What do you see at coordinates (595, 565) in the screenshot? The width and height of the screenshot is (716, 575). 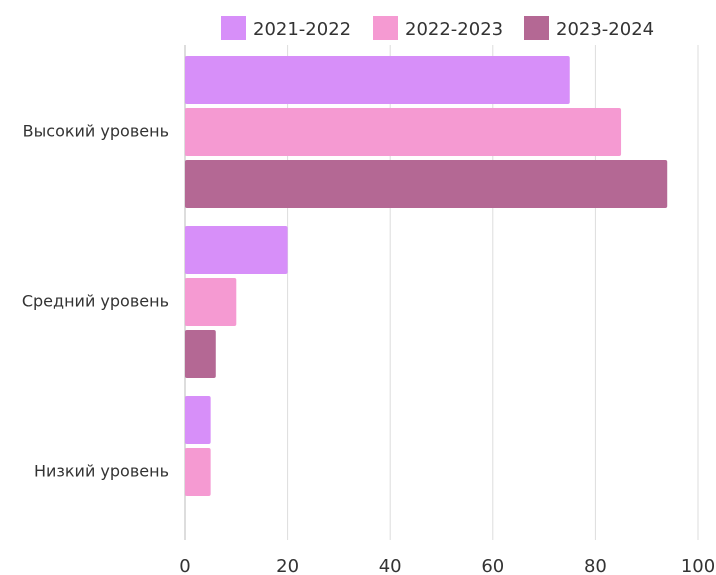 I see `x-tick-label: 80` at bounding box center [595, 565].